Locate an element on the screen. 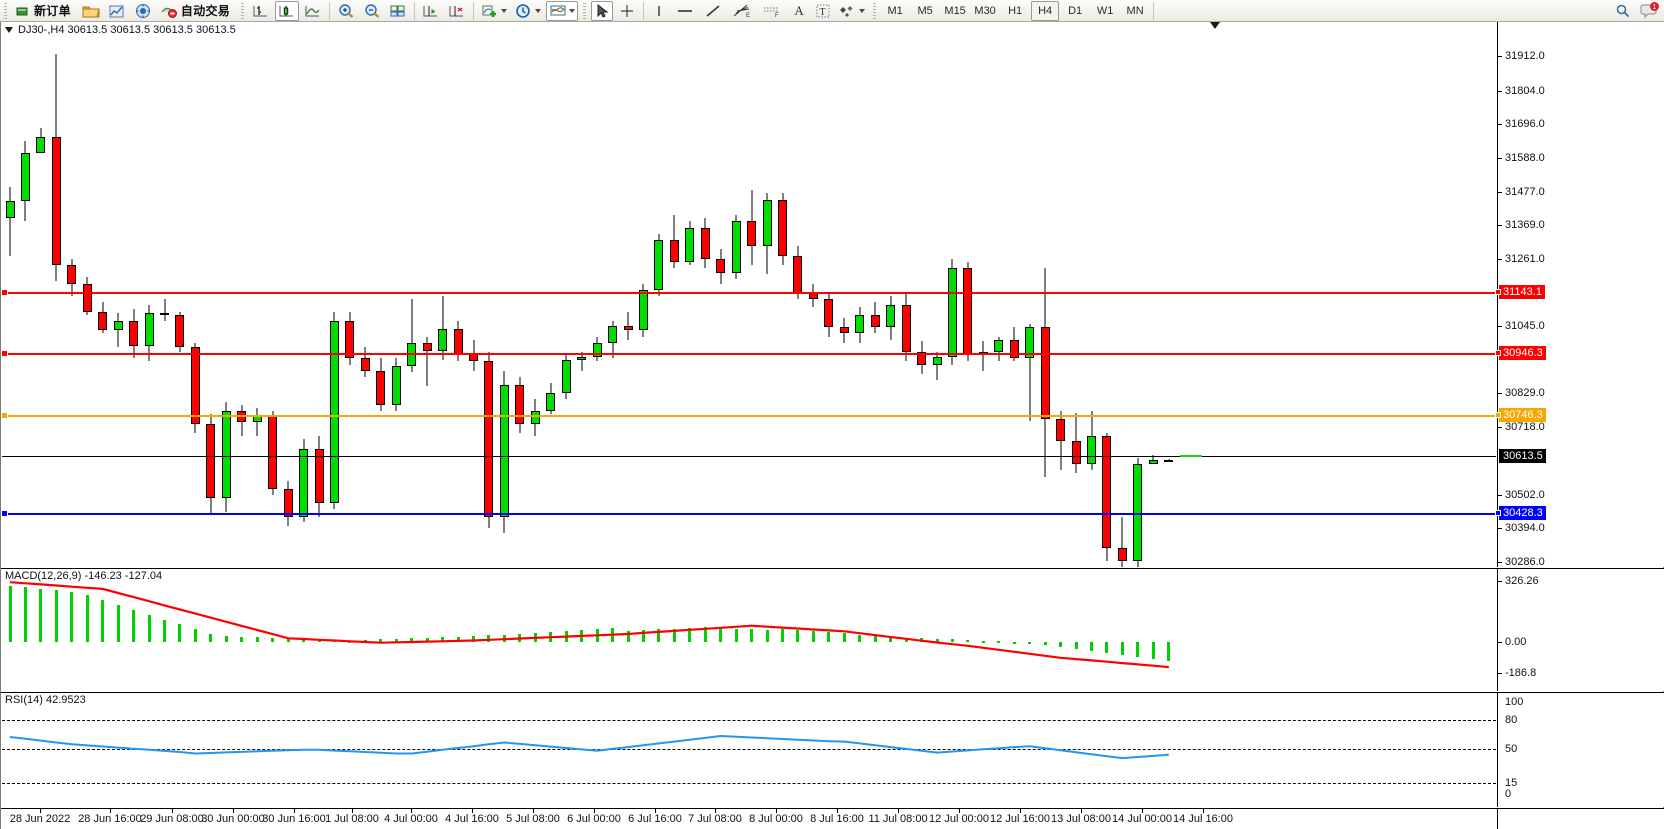 This screenshot has height=829, width=1664. resistance-level-2-handle is located at coordinates (5, 353).